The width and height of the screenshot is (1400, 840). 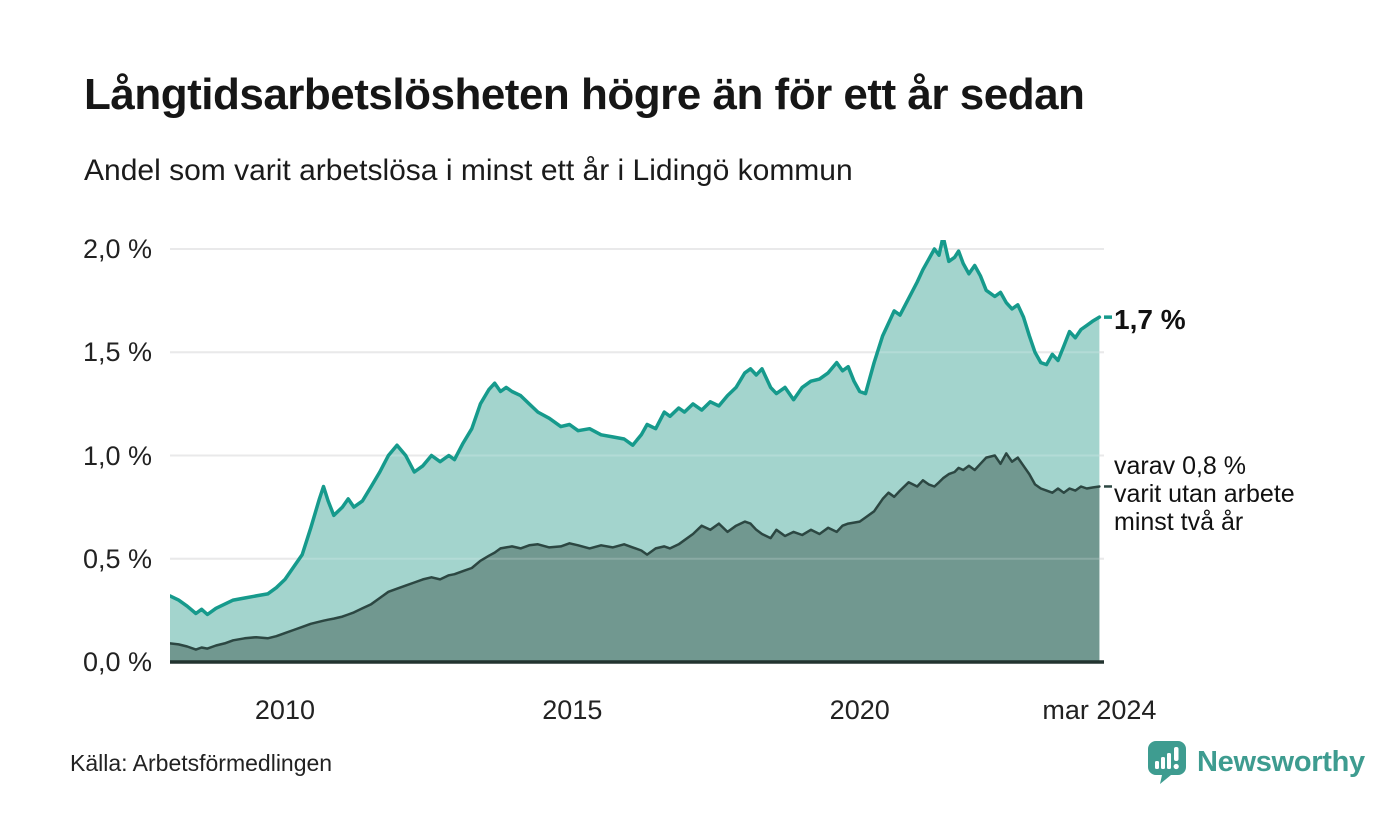 I want to click on newsworthy-logo: Newsworthy, so click(x=1256, y=764).